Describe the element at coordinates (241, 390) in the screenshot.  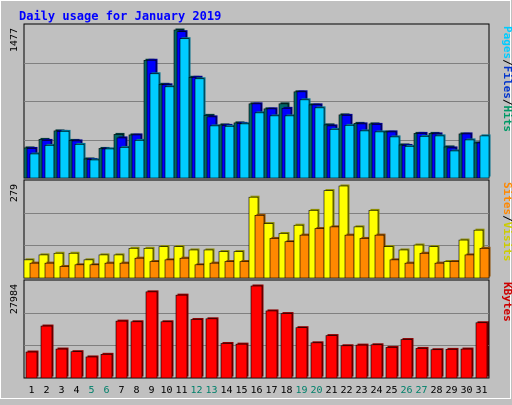
I see `day-label: 15` at that location.